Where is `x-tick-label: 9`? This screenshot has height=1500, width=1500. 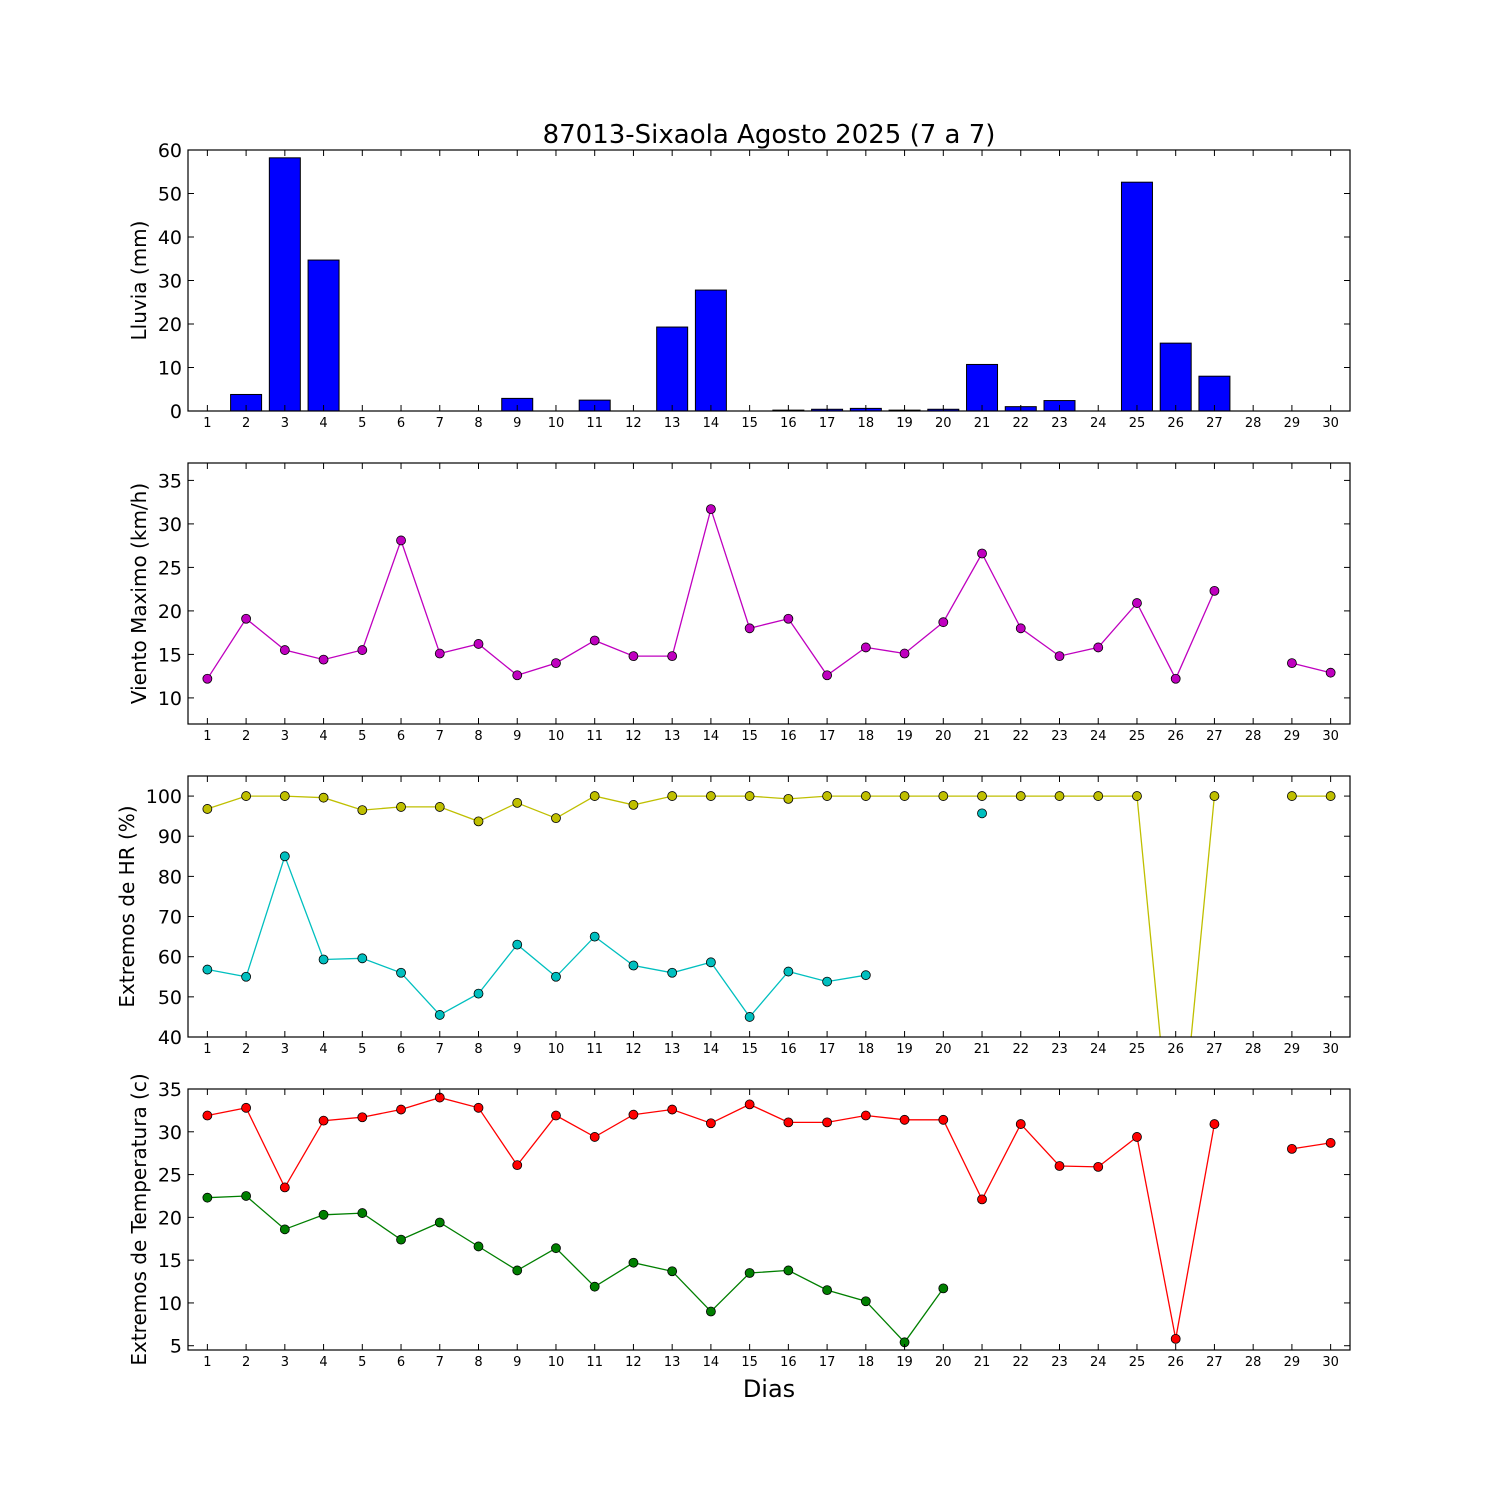
x-tick-label: 9 is located at coordinates (517, 423).